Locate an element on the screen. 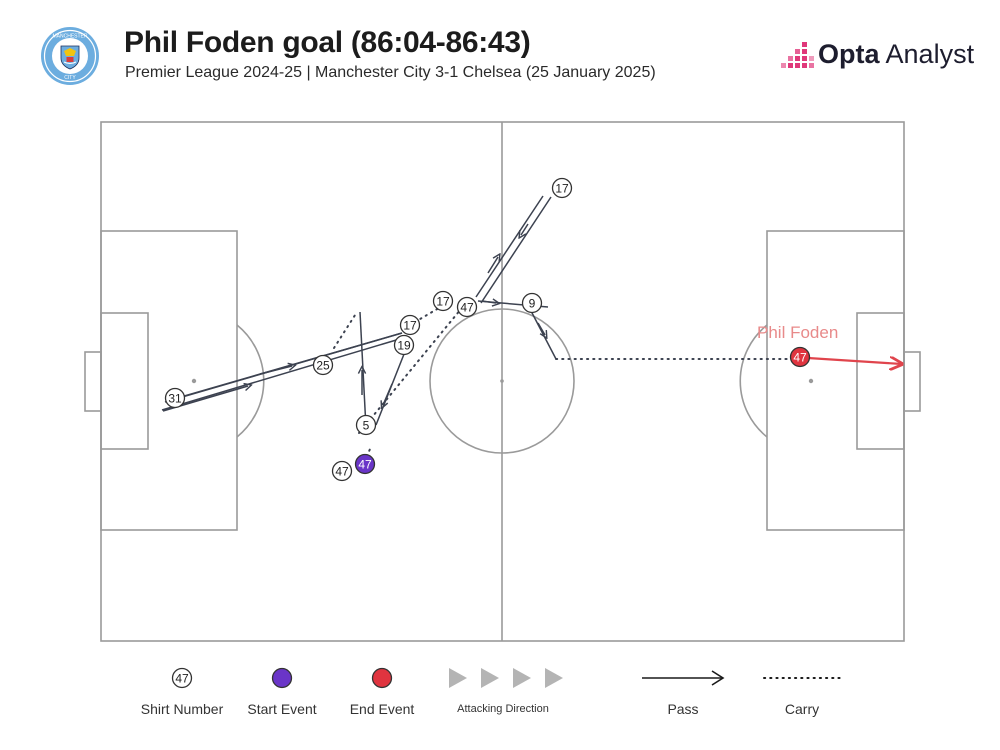  centre-circle is located at coordinates (502, 381).